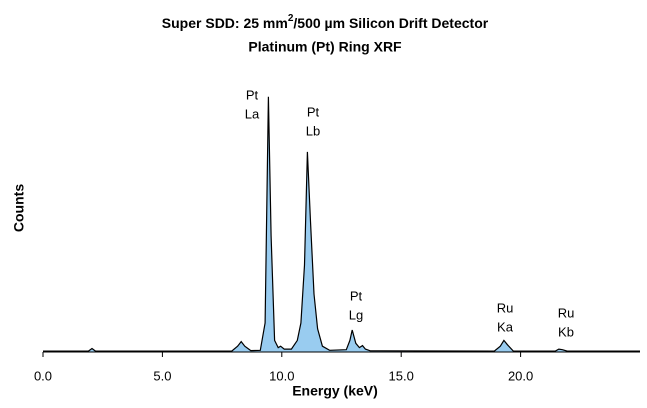 The height and width of the screenshot is (408, 647). What do you see at coordinates (291, 18) in the screenshot?
I see `title-superscript: 2` at bounding box center [291, 18].